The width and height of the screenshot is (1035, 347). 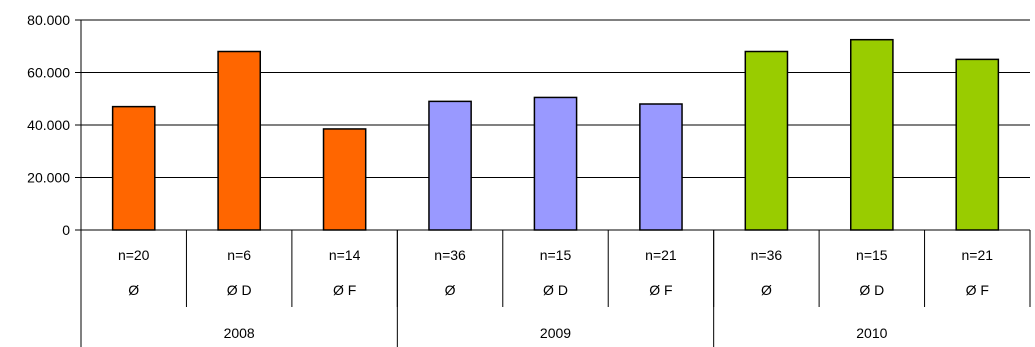 I want to click on y-tick-label: 40.000, so click(x=48, y=125).